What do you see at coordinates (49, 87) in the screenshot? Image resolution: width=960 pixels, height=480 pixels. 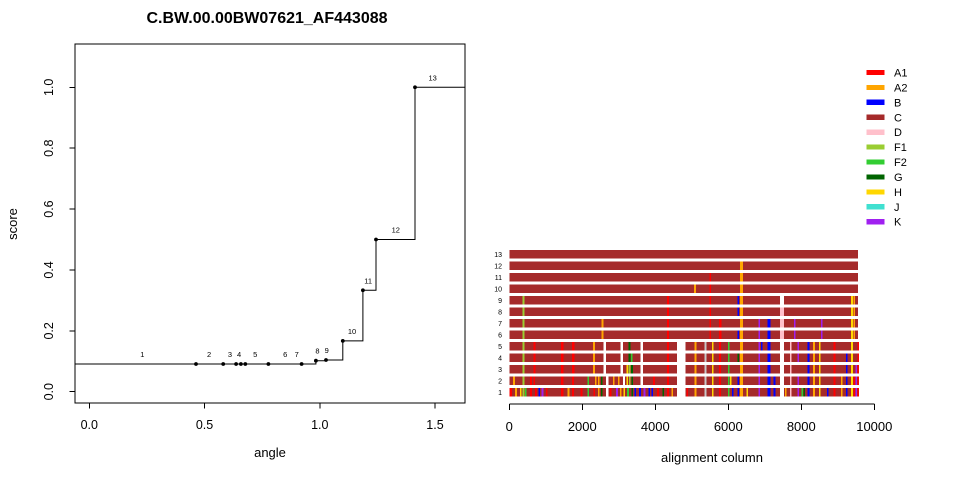 I see `y-tick-label: 1.0` at bounding box center [49, 87].